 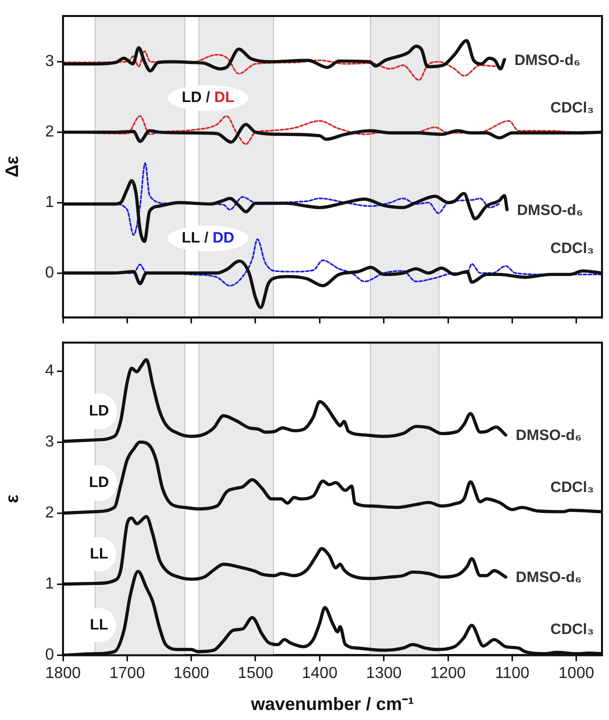 What do you see at coordinates (576, 673) in the screenshot?
I see `x-tick-label: 1000` at bounding box center [576, 673].